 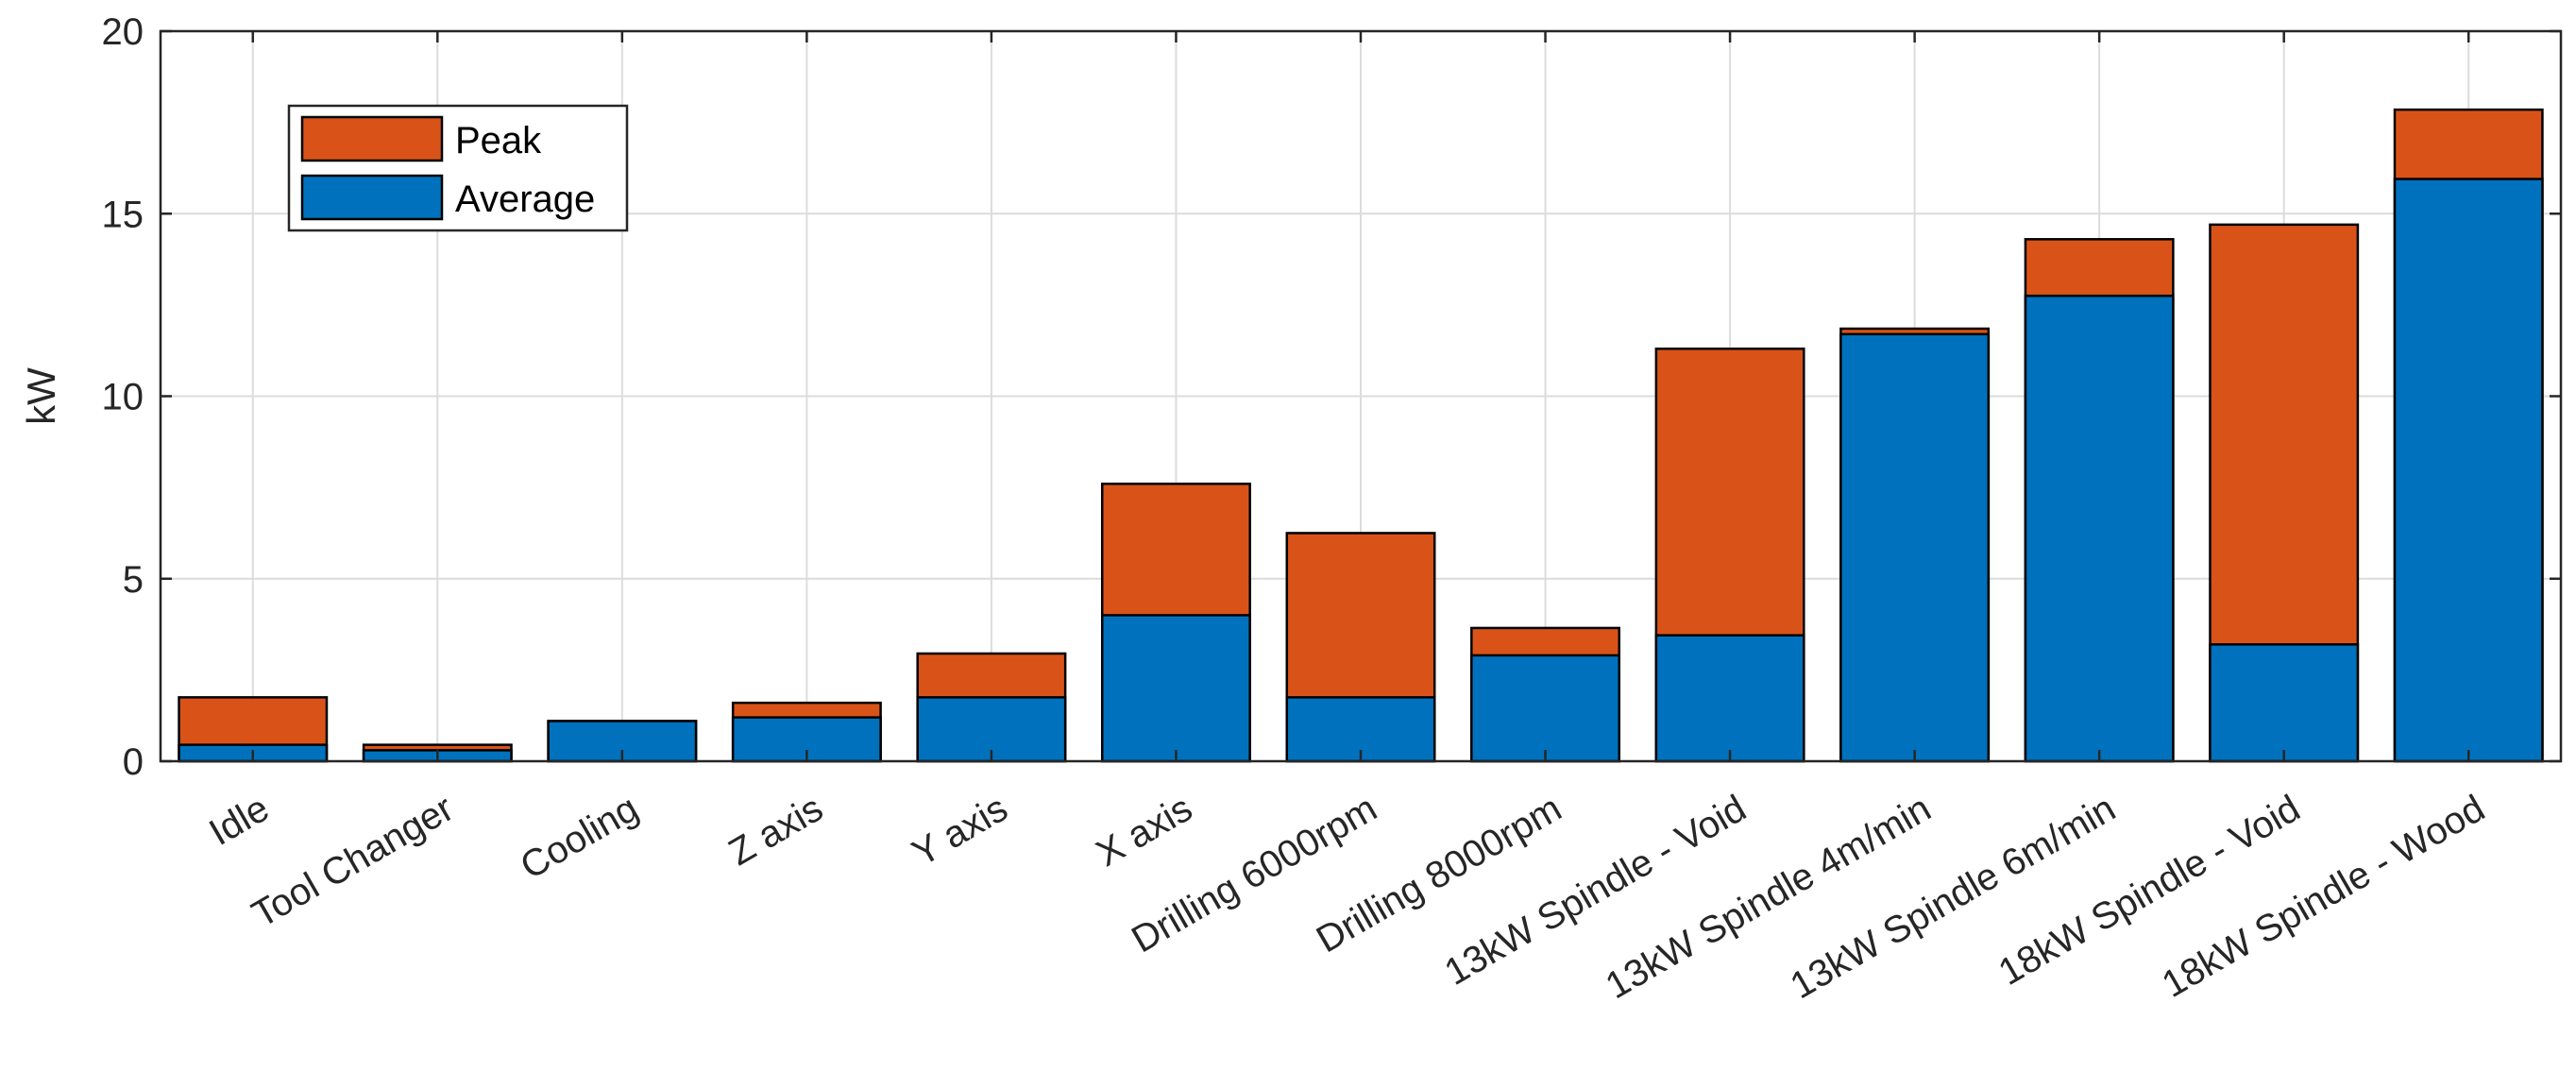 I want to click on y-tick-label: 0, so click(x=133, y=762).